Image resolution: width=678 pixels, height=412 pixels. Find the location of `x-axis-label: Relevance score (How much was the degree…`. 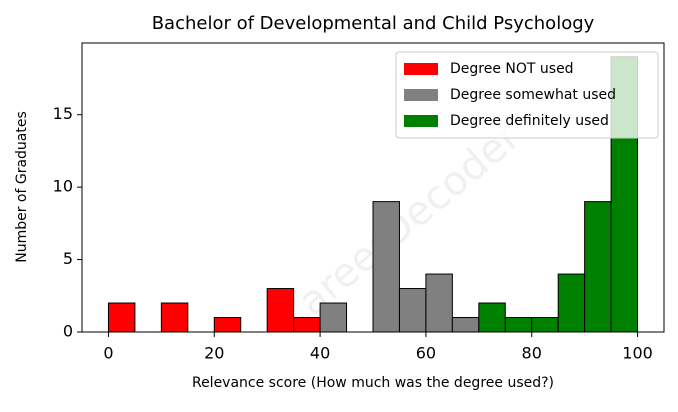

x-axis-label: Relevance score (How much was the degree… is located at coordinates (373, 383).